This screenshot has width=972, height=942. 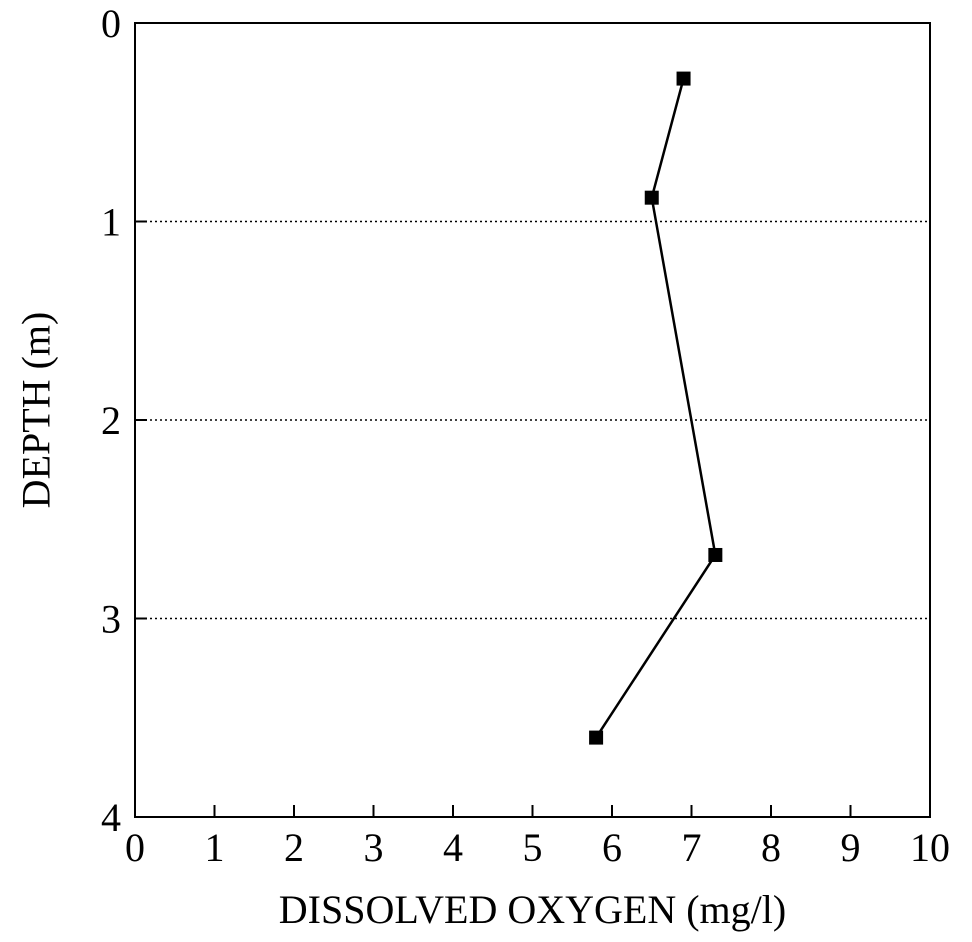 I want to click on x-tick-label-7: 7, so click(x=692, y=847).